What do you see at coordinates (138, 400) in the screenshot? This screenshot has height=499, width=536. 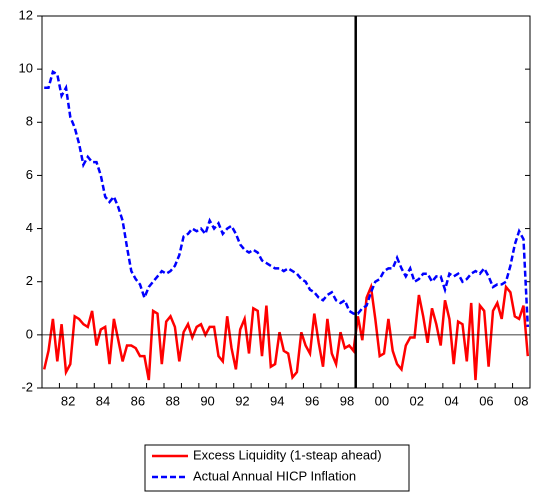 I see `x-tick-label: 86` at bounding box center [138, 400].